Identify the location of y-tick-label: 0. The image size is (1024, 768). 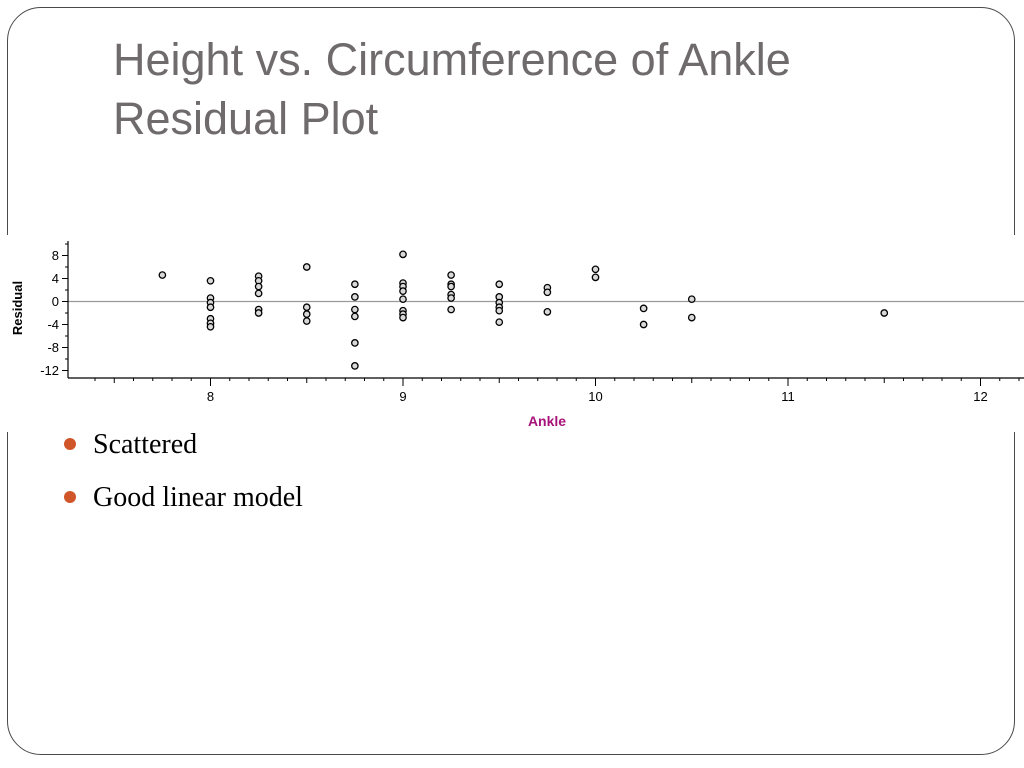
(55, 301).